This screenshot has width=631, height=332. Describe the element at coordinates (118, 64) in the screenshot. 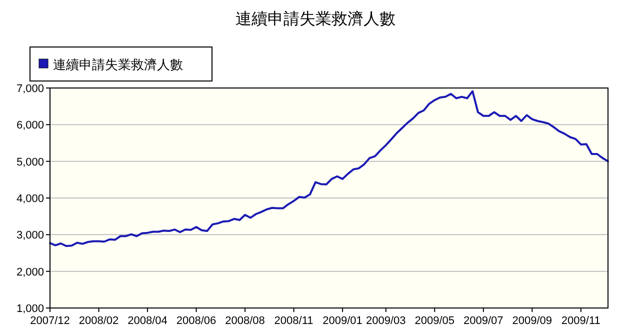

I see `legend-label: 連續申請失業救濟人數` at that location.